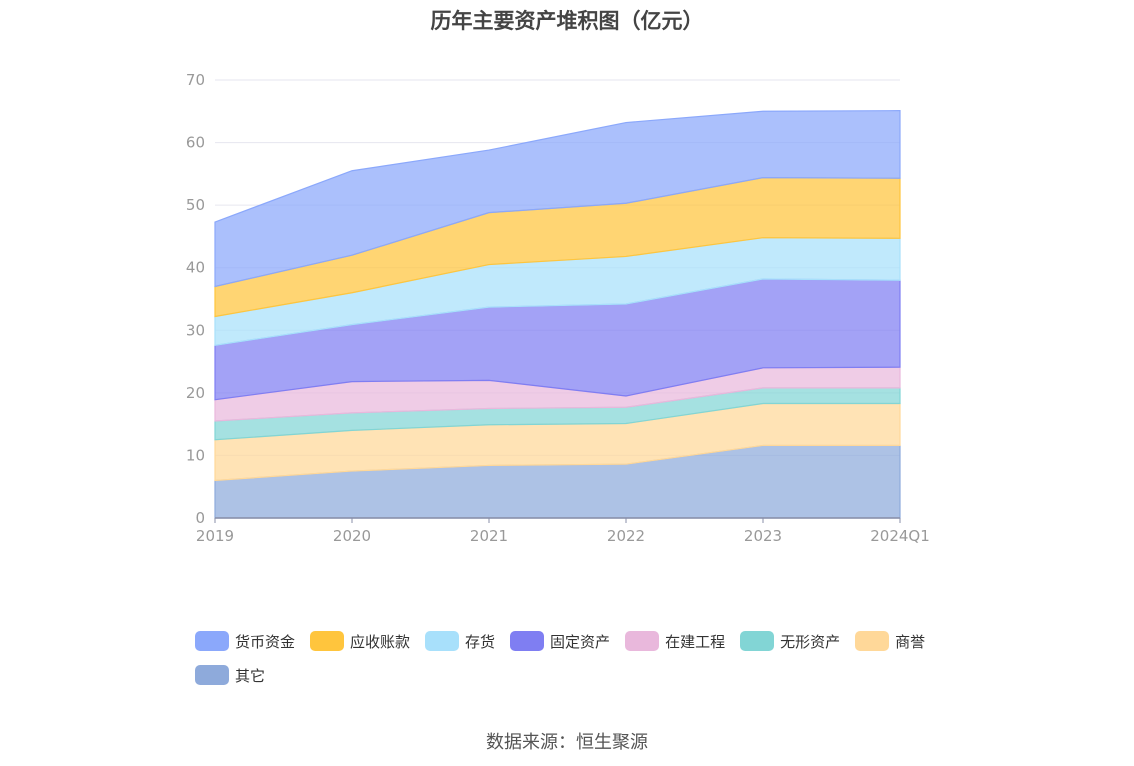  Describe the element at coordinates (763, 536) in the screenshot. I see `x-tick-label: 2023` at that location.